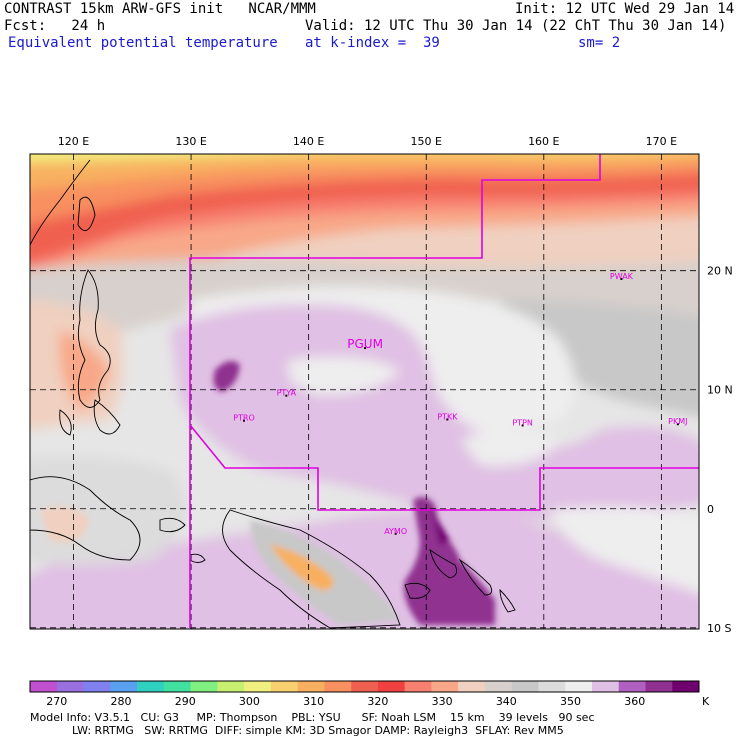  What do you see at coordinates (377, 701) in the screenshot?
I see `colorbar-label: 320` at bounding box center [377, 701].